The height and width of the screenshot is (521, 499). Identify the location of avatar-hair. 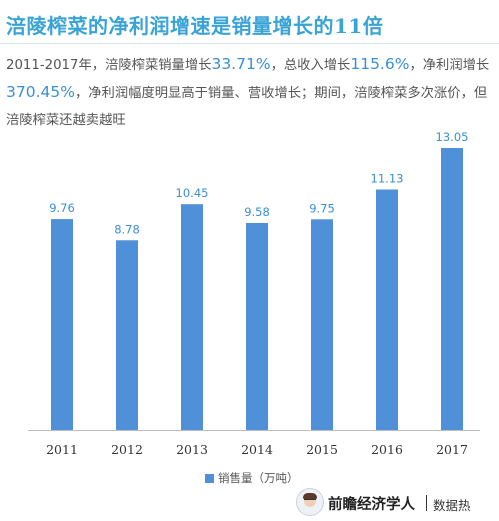
(310, 496).